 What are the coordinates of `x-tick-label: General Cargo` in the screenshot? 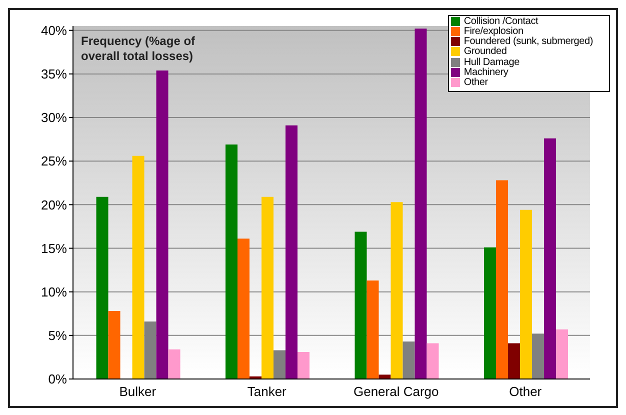 It's located at (396, 392).